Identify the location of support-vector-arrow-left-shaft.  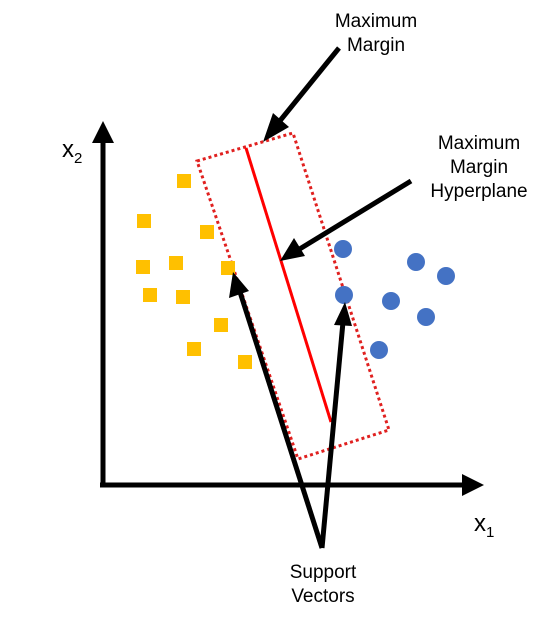
(281, 420).